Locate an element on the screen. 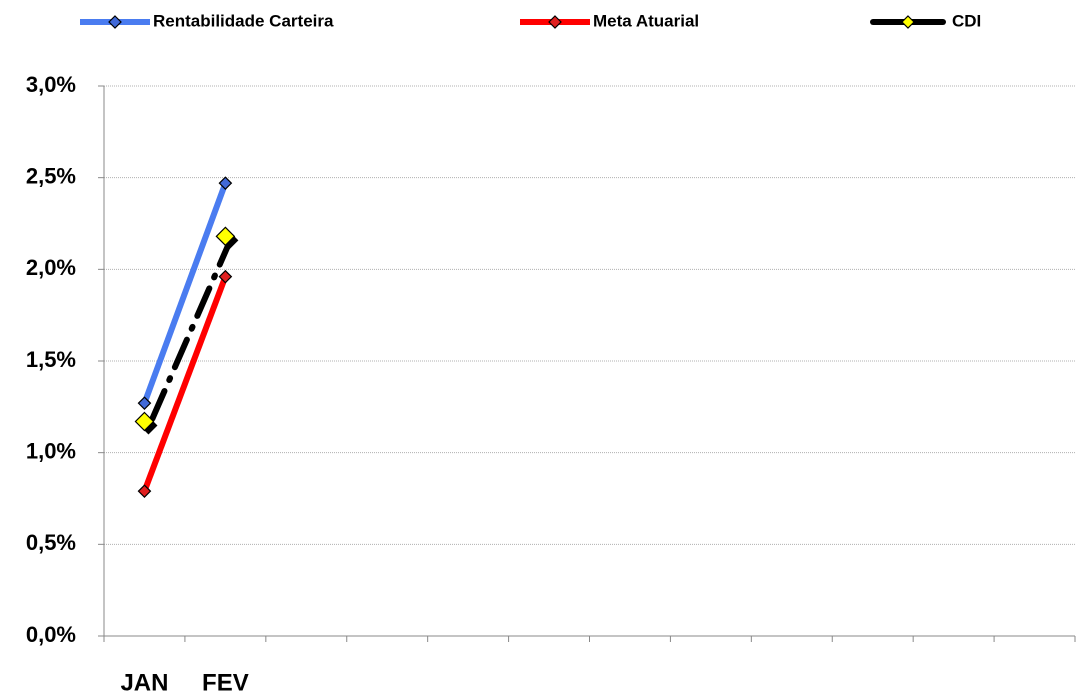  y-tick-label: 2,5% is located at coordinates (51, 175).